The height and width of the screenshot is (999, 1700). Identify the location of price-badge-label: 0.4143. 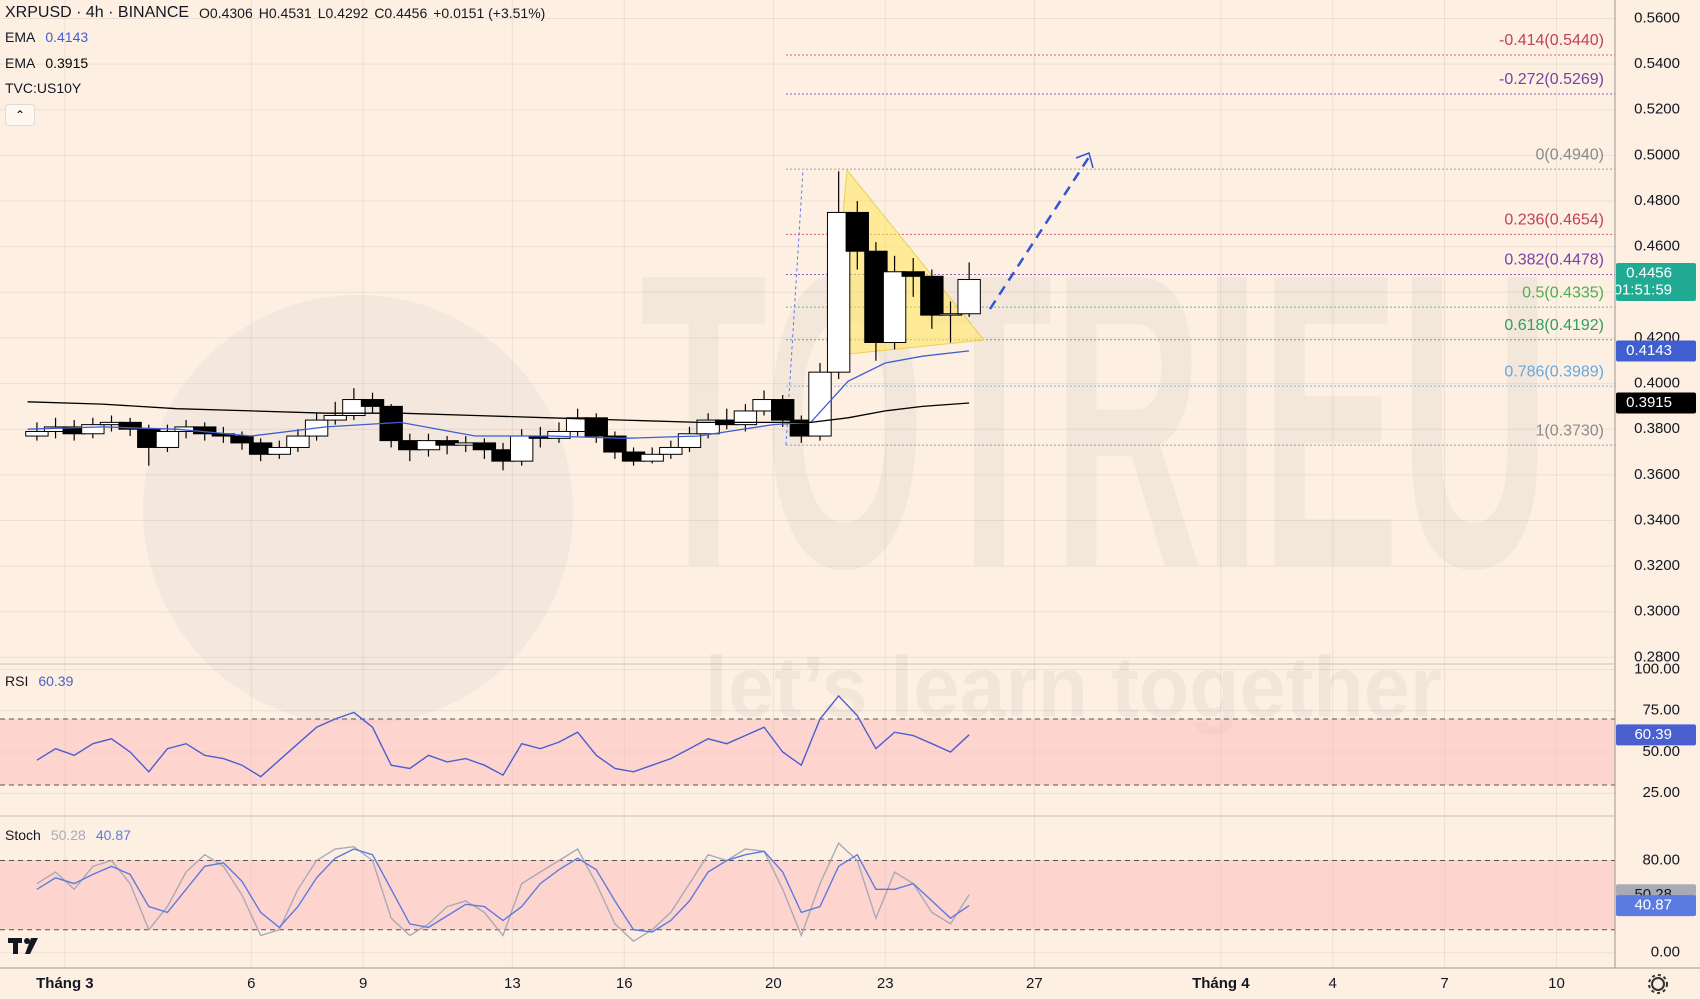
(1649, 350).